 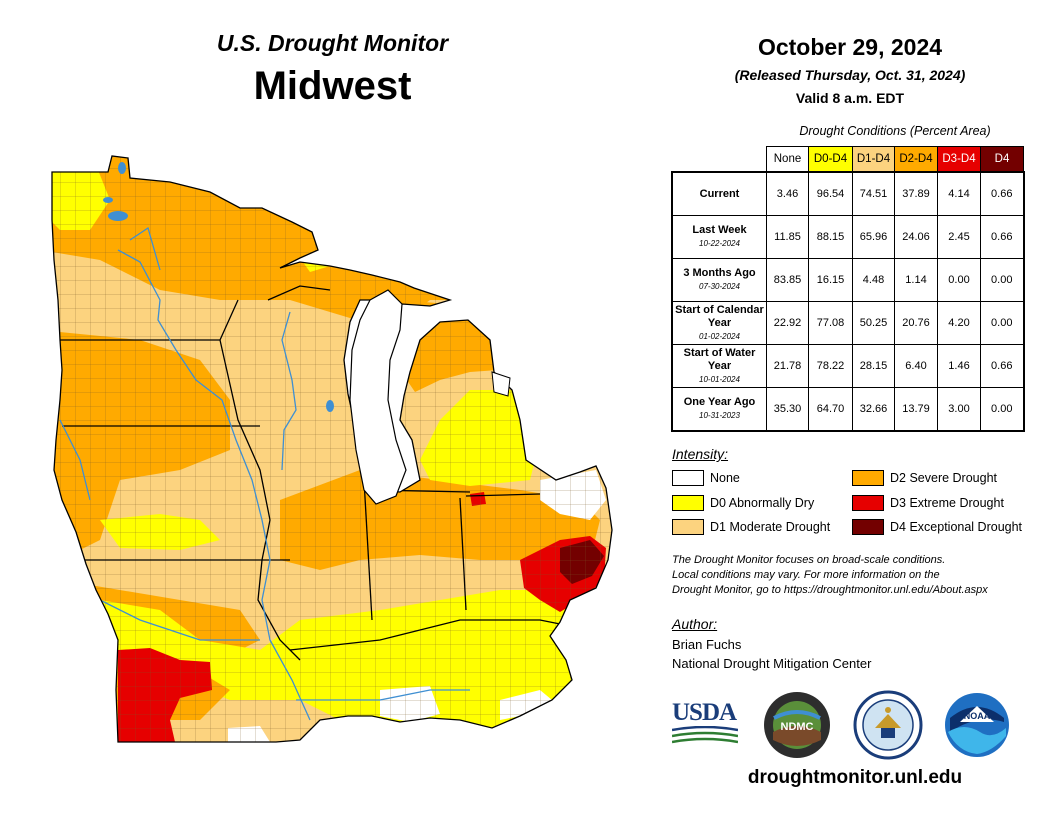 I want to click on usda-logo: USDA, so click(x=705, y=724).